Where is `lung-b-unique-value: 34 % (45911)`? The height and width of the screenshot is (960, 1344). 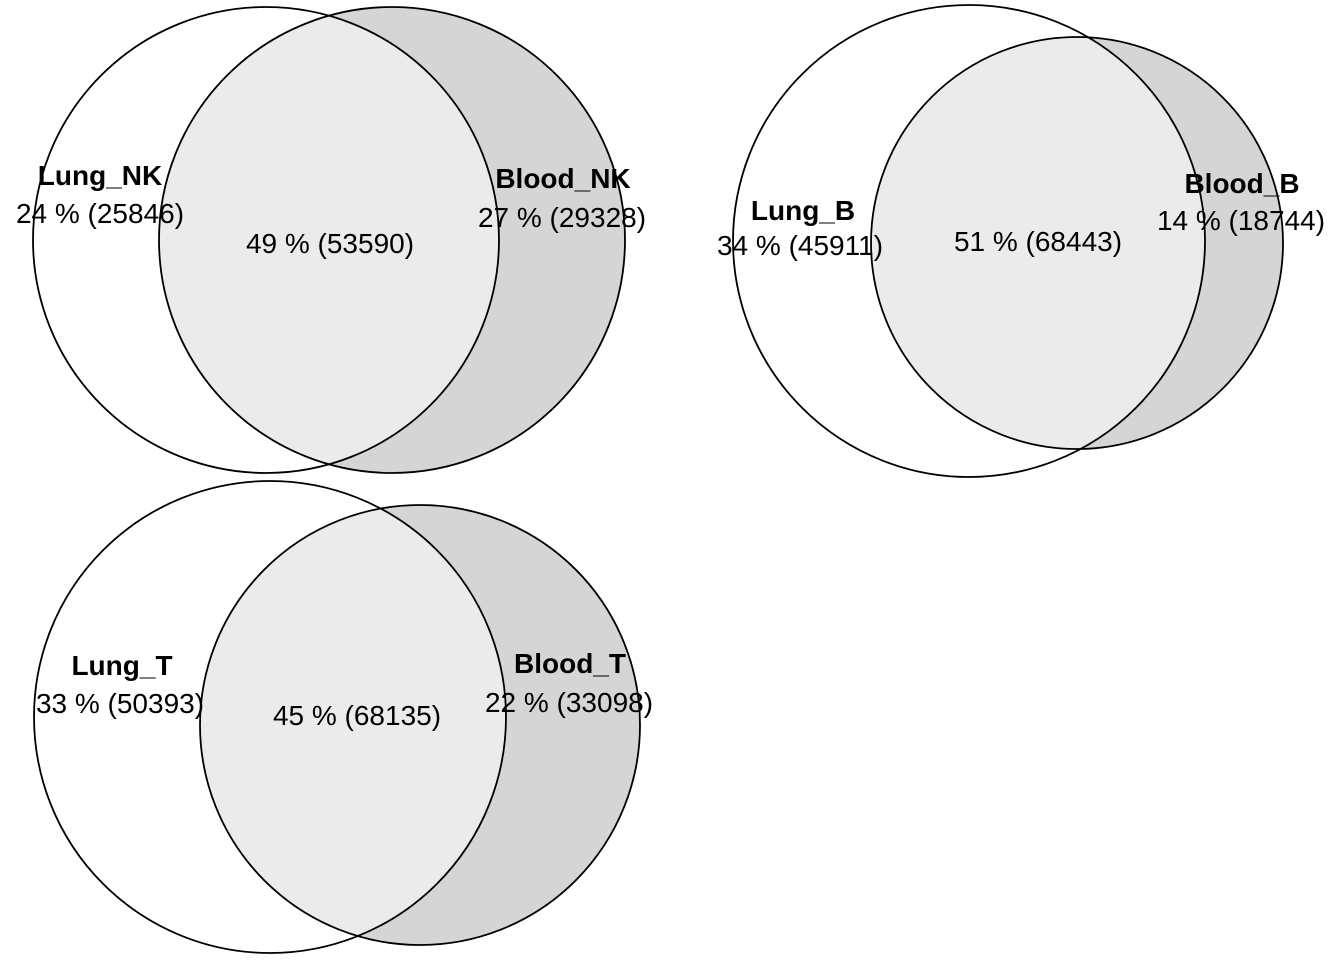
lung-b-unique-value: 34 % (45911) is located at coordinates (800, 245).